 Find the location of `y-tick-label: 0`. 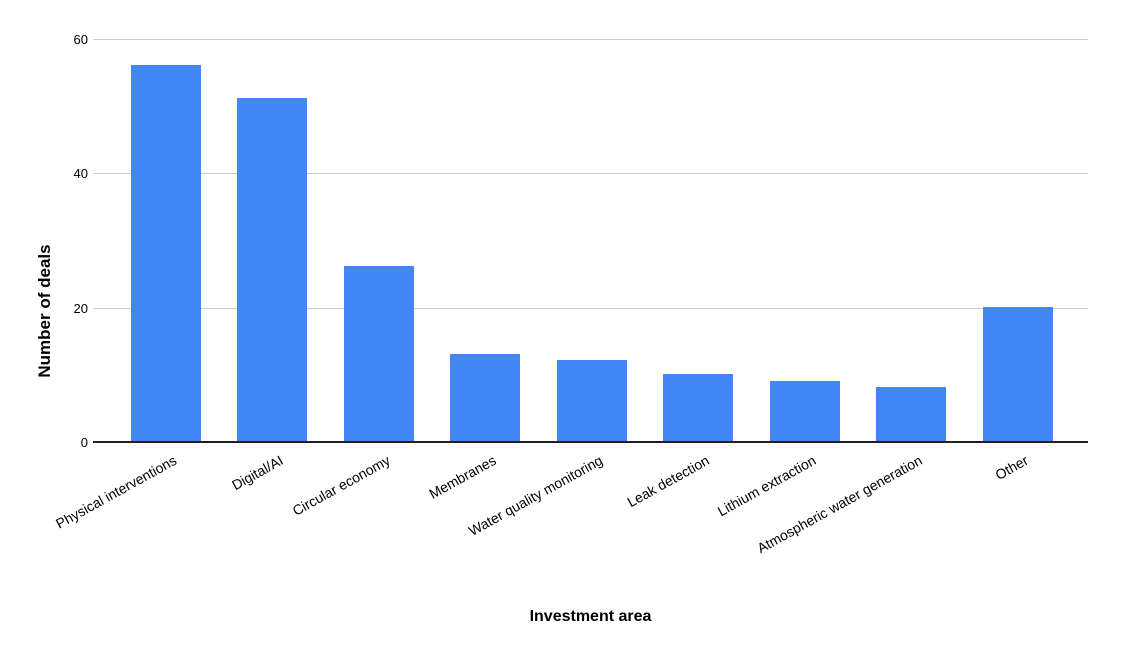

y-tick-label: 0 is located at coordinates (84, 442).